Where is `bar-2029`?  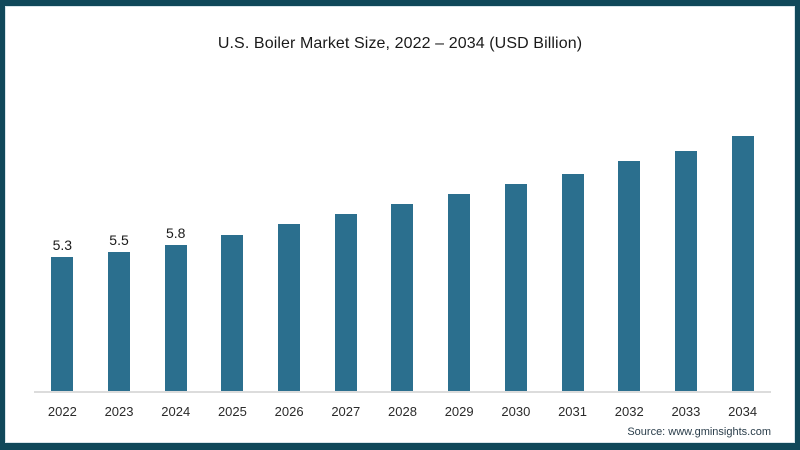 bar-2029 is located at coordinates (459, 292).